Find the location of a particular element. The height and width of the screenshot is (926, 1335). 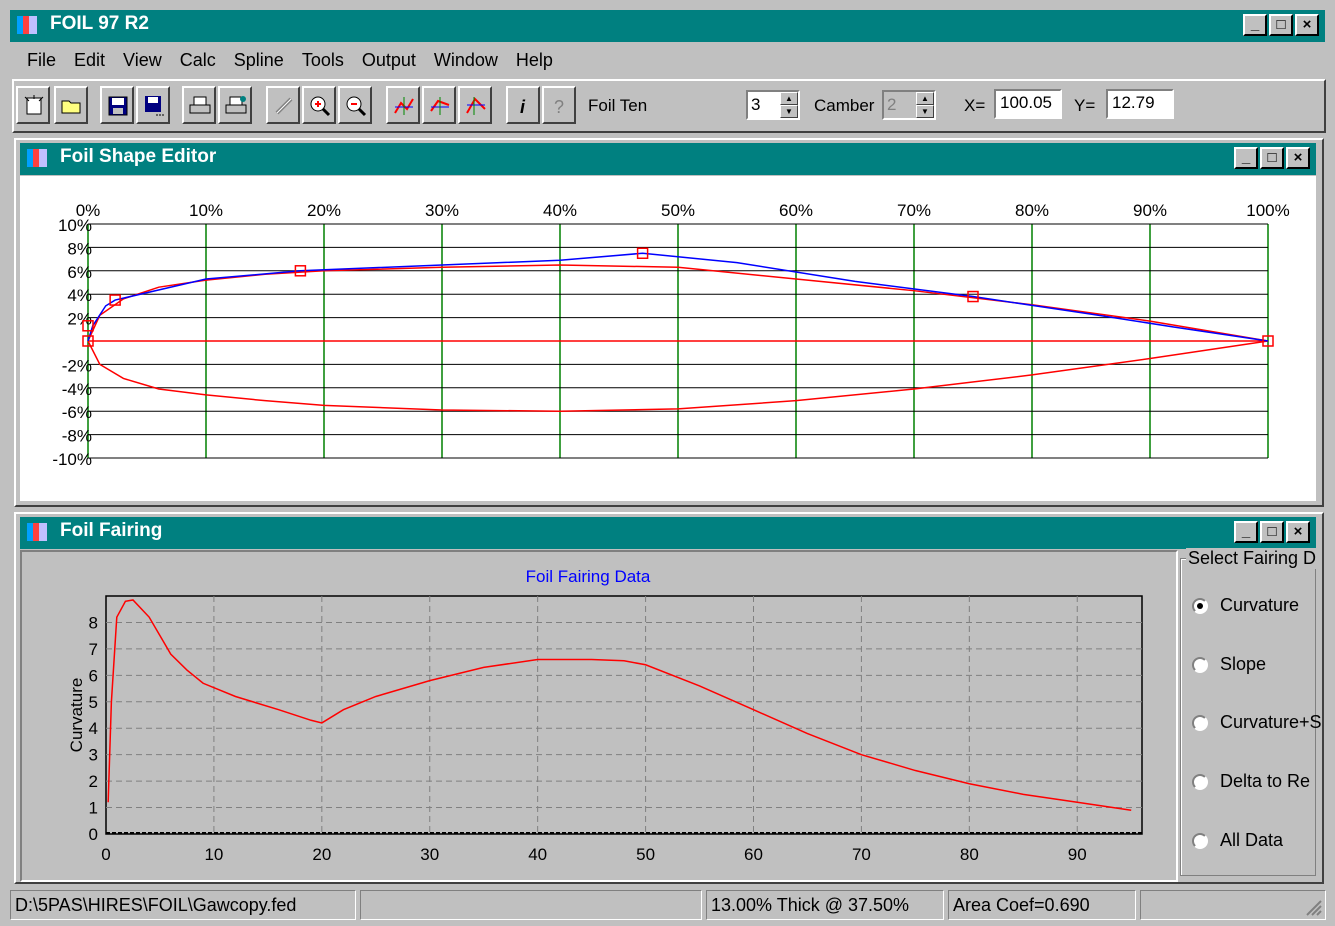

menu-view: View is located at coordinates (142, 60).